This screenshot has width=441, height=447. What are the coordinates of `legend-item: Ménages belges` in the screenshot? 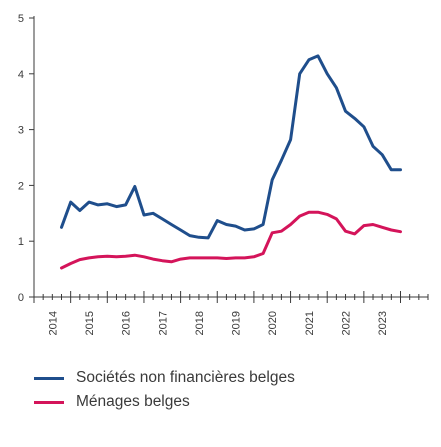 It's located at (164, 402).